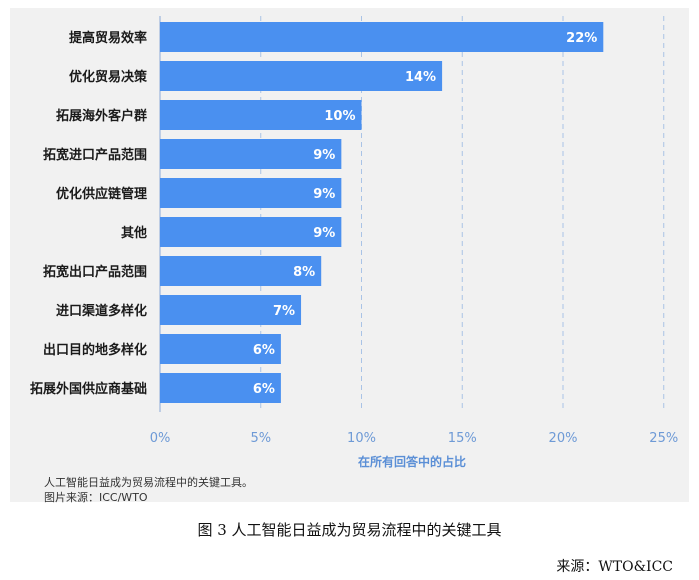 The width and height of the screenshot is (699, 580). What do you see at coordinates (412, 461) in the screenshot?
I see `x-axis-label: 在所有回答中的占比` at bounding box center [412, 461].